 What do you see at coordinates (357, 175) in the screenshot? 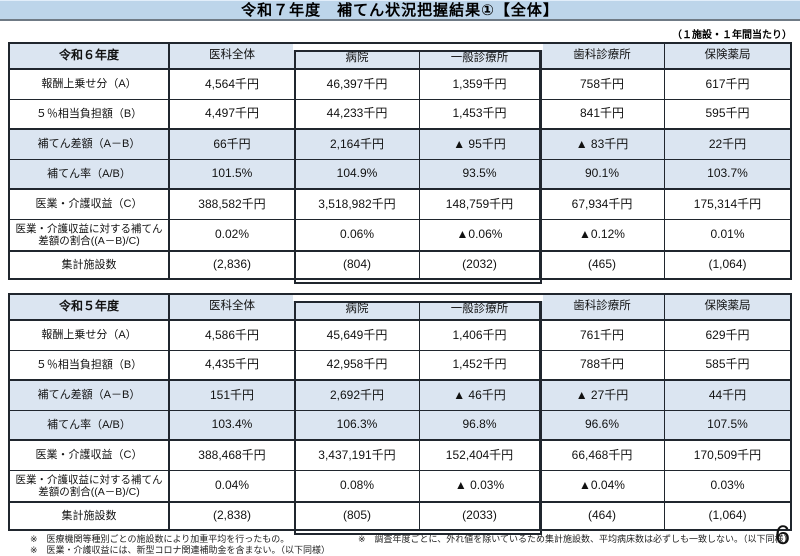
I see `table-cell: 104.9%` at bounding box center [357, 175].